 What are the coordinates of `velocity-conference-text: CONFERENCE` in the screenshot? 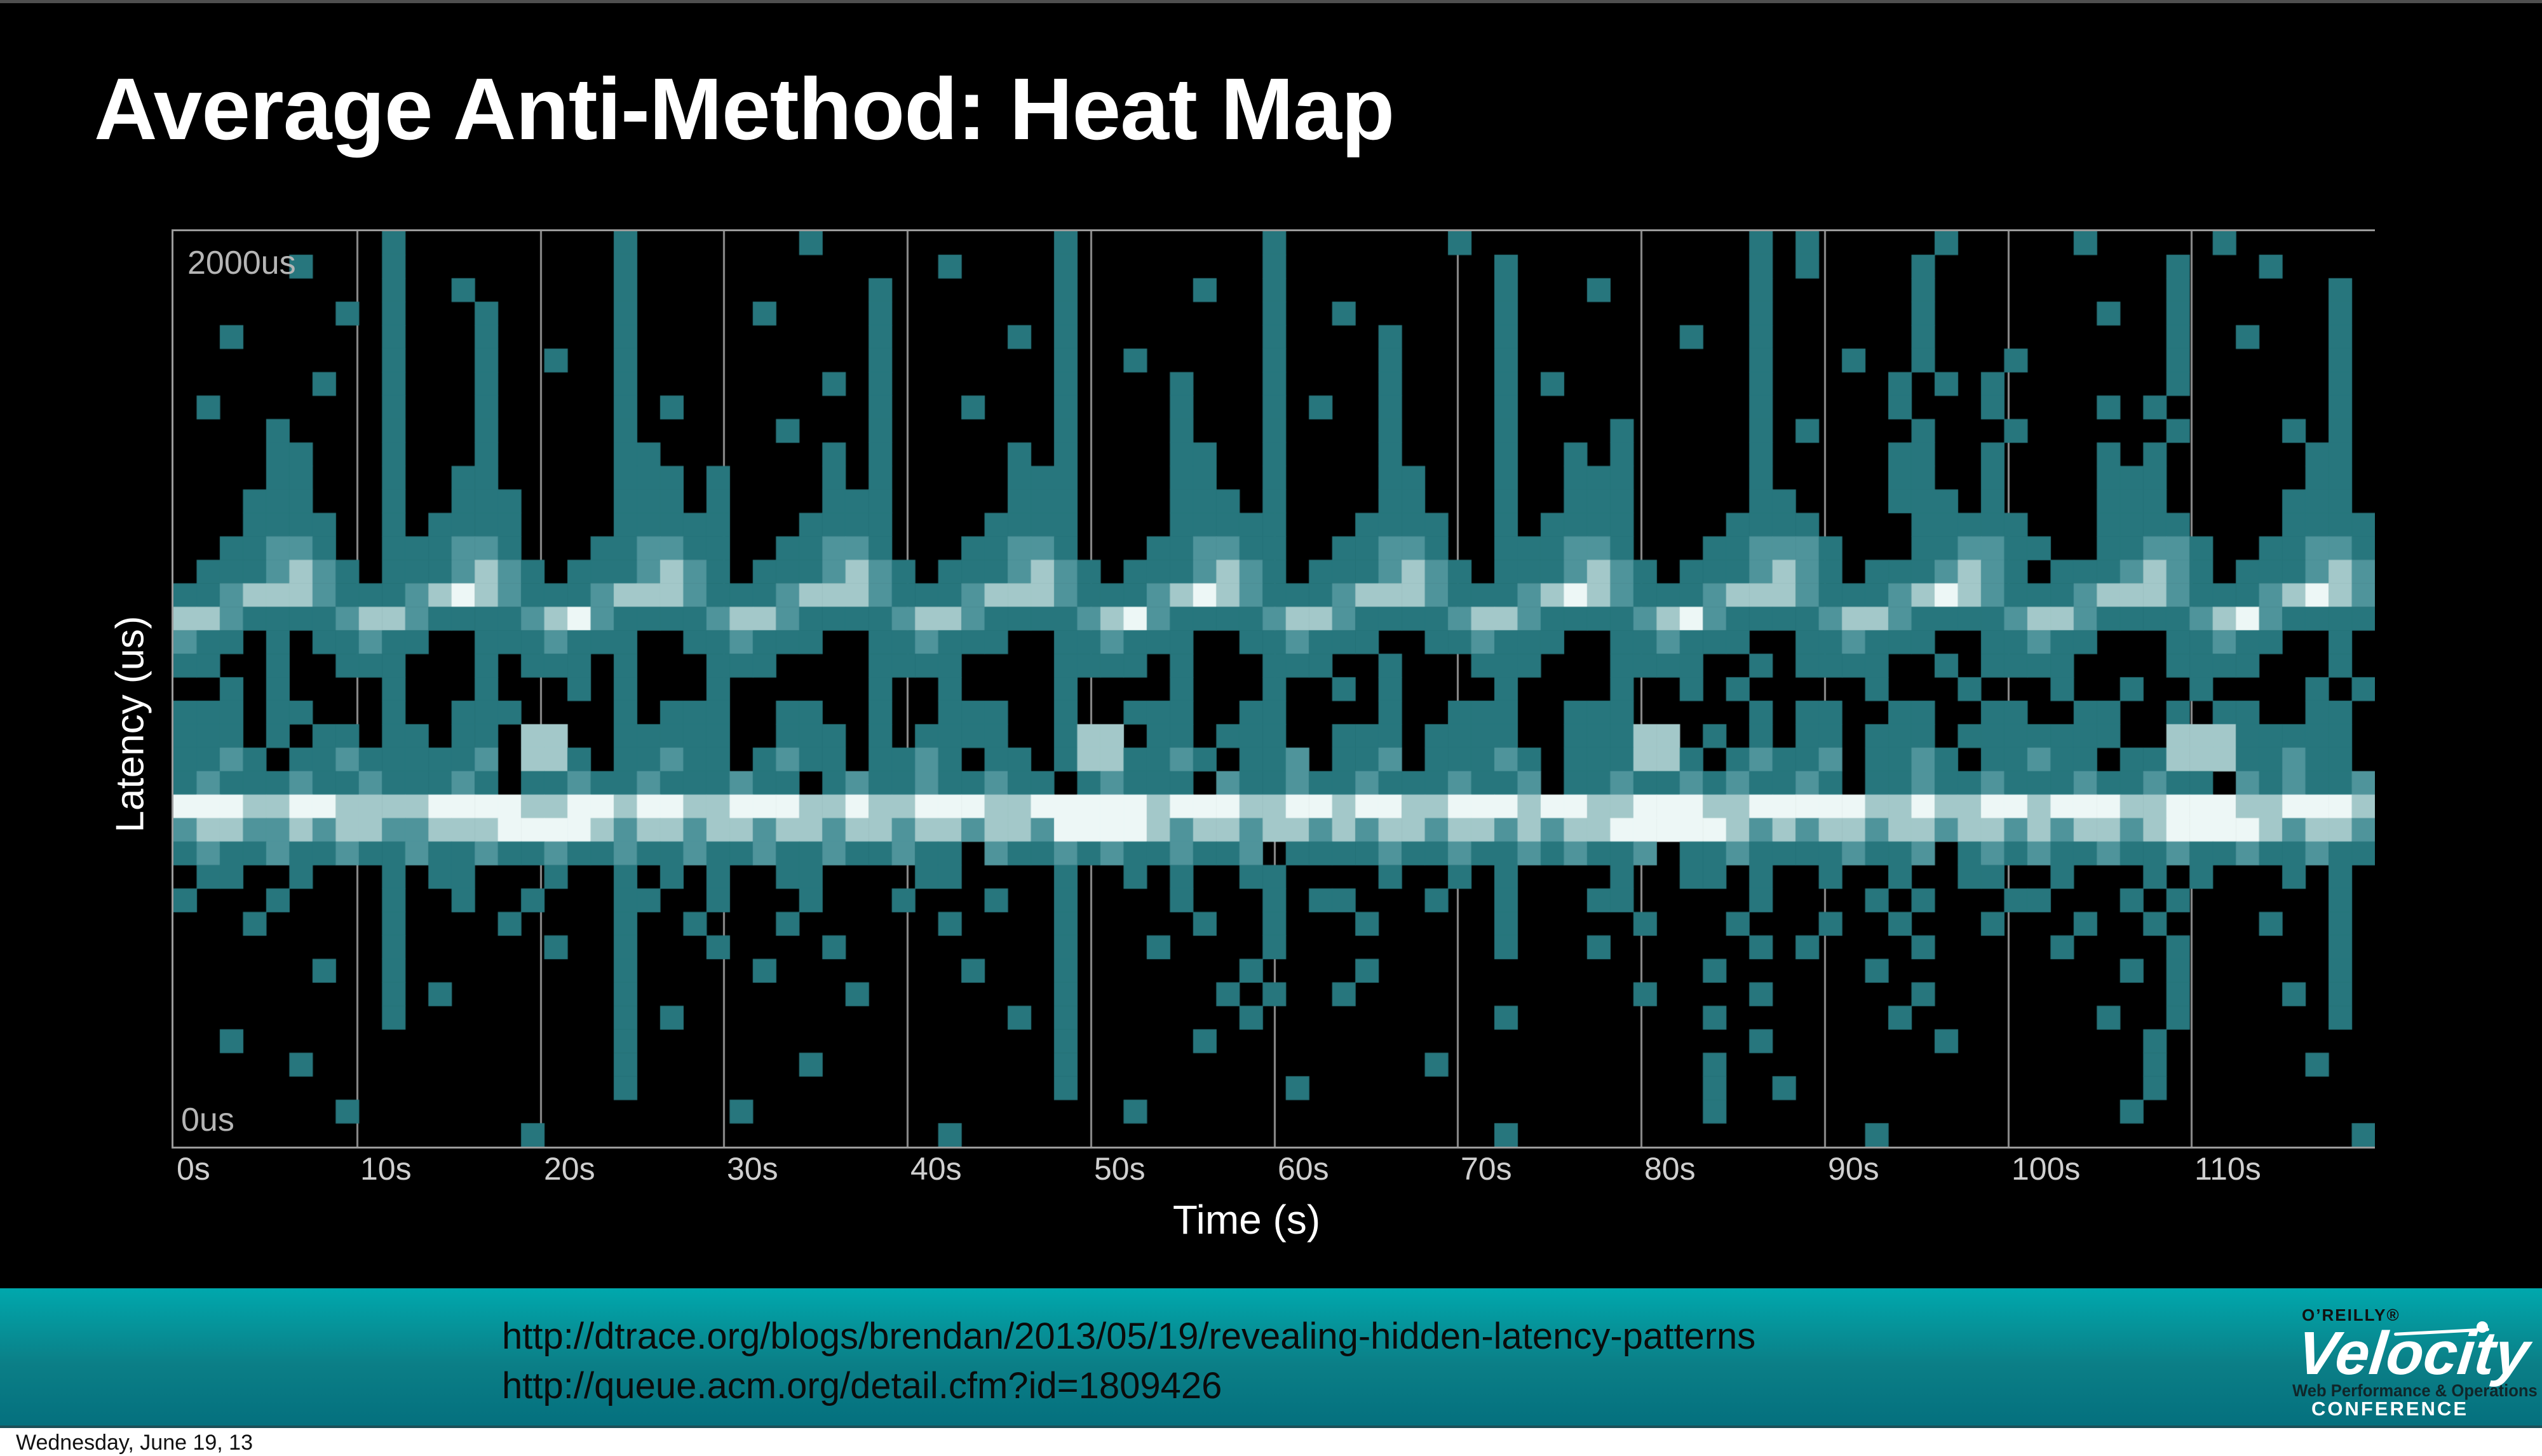 It's located at (2390, 1409).